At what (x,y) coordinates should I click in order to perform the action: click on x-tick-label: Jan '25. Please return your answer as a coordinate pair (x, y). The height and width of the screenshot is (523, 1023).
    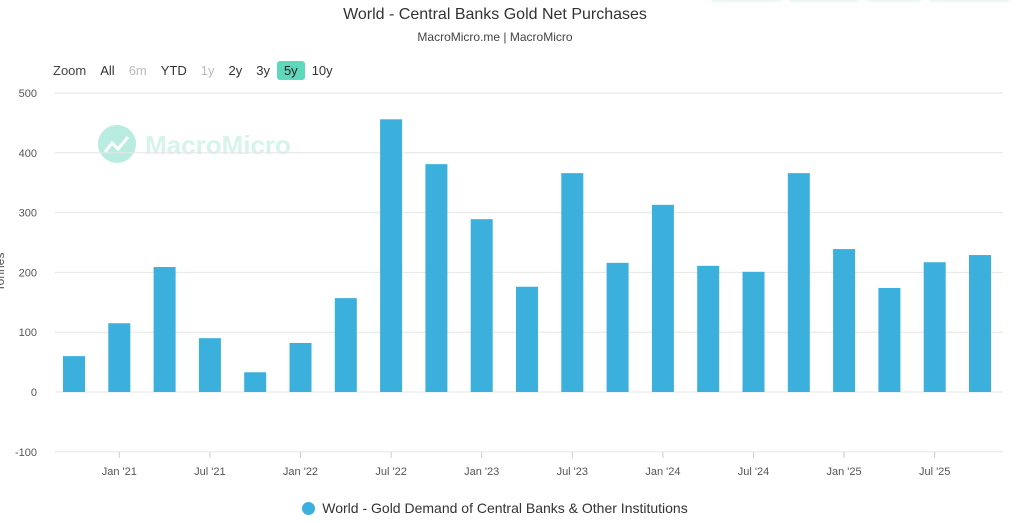
    Looking at the image, I should click on (844, 472).